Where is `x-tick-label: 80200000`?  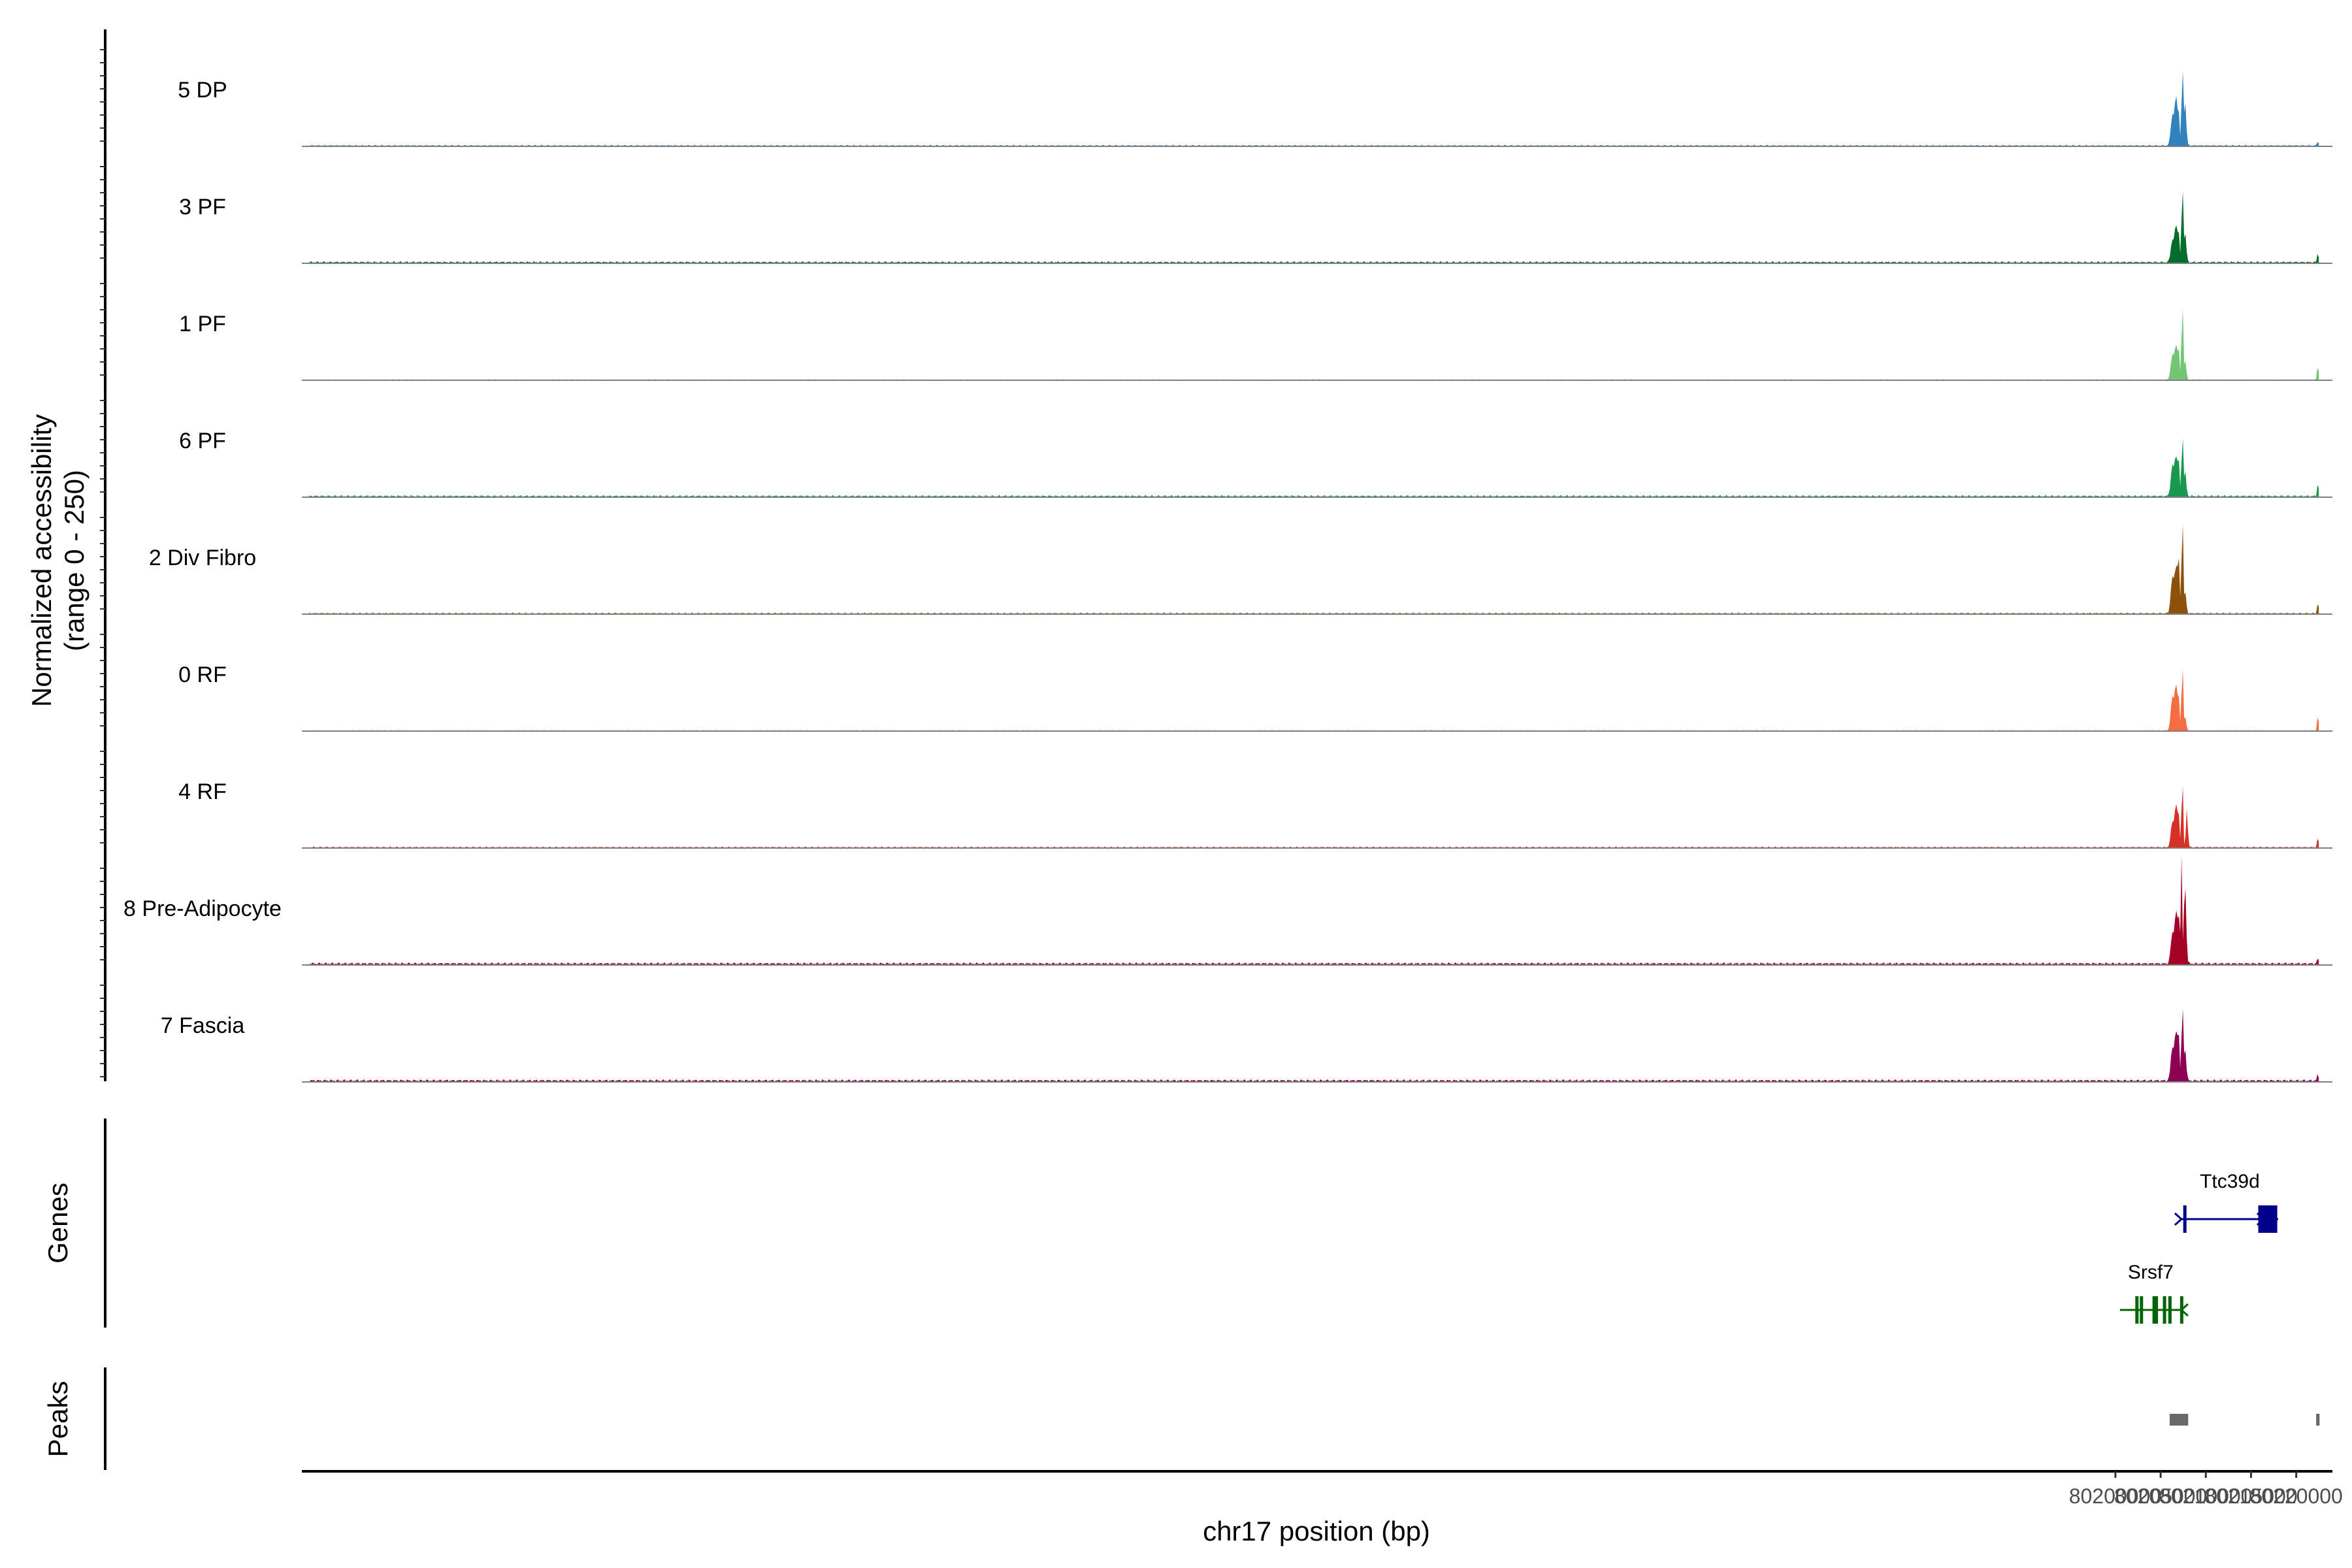 x-tick-label: 80200000 is located at coordinates (2115, 1496).